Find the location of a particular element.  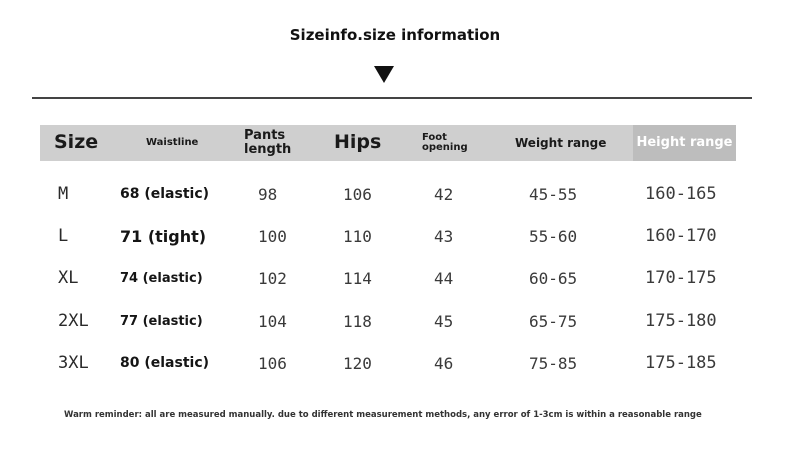

cell-waistline: 80 (elastic) is located at coordinates (165, 363).